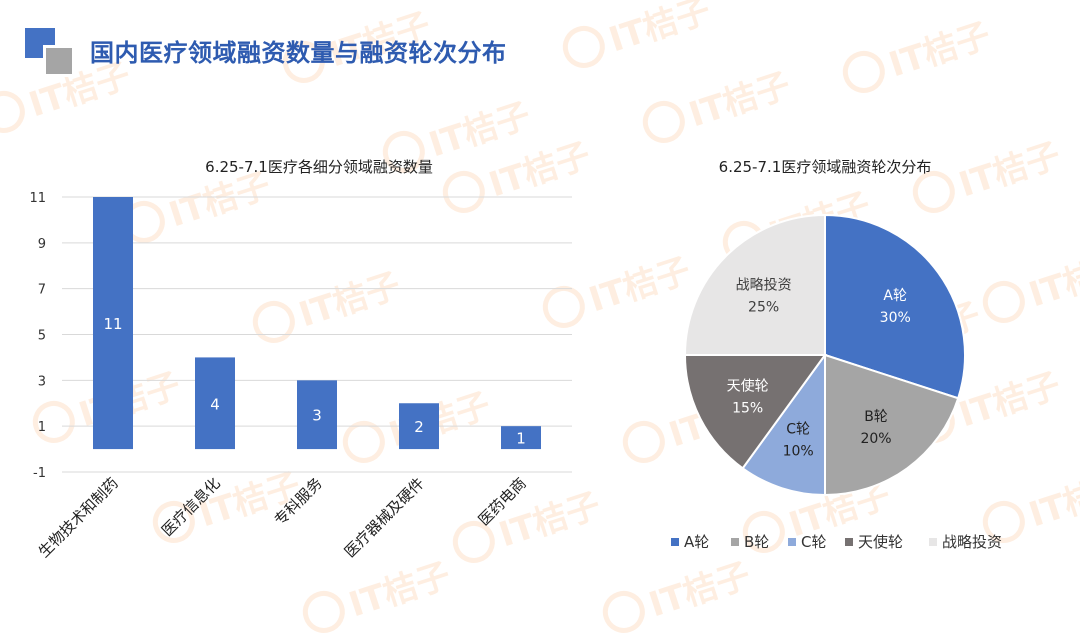 The width and height of the screenshot is (1080, 641). I want to click on y-tick-label: 1, so click(42, 427).